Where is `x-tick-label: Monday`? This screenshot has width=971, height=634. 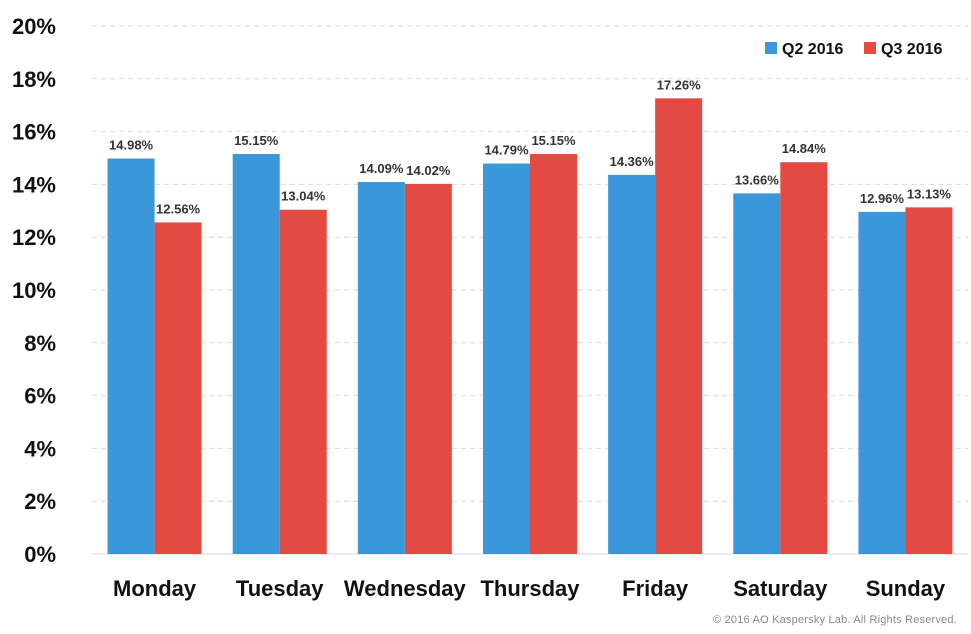 x-tick-label: Monday is located at coordinates (155, 588).